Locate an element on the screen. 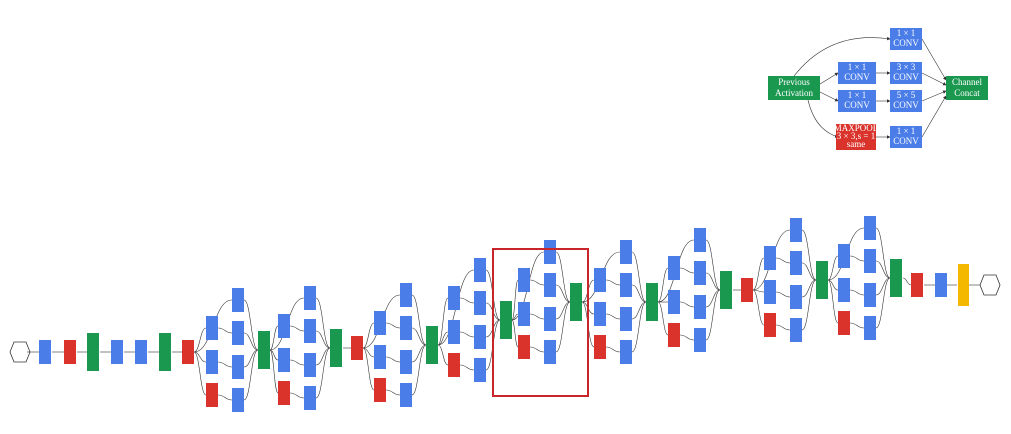  node-label: Concat is located at coordinates (967, 93).